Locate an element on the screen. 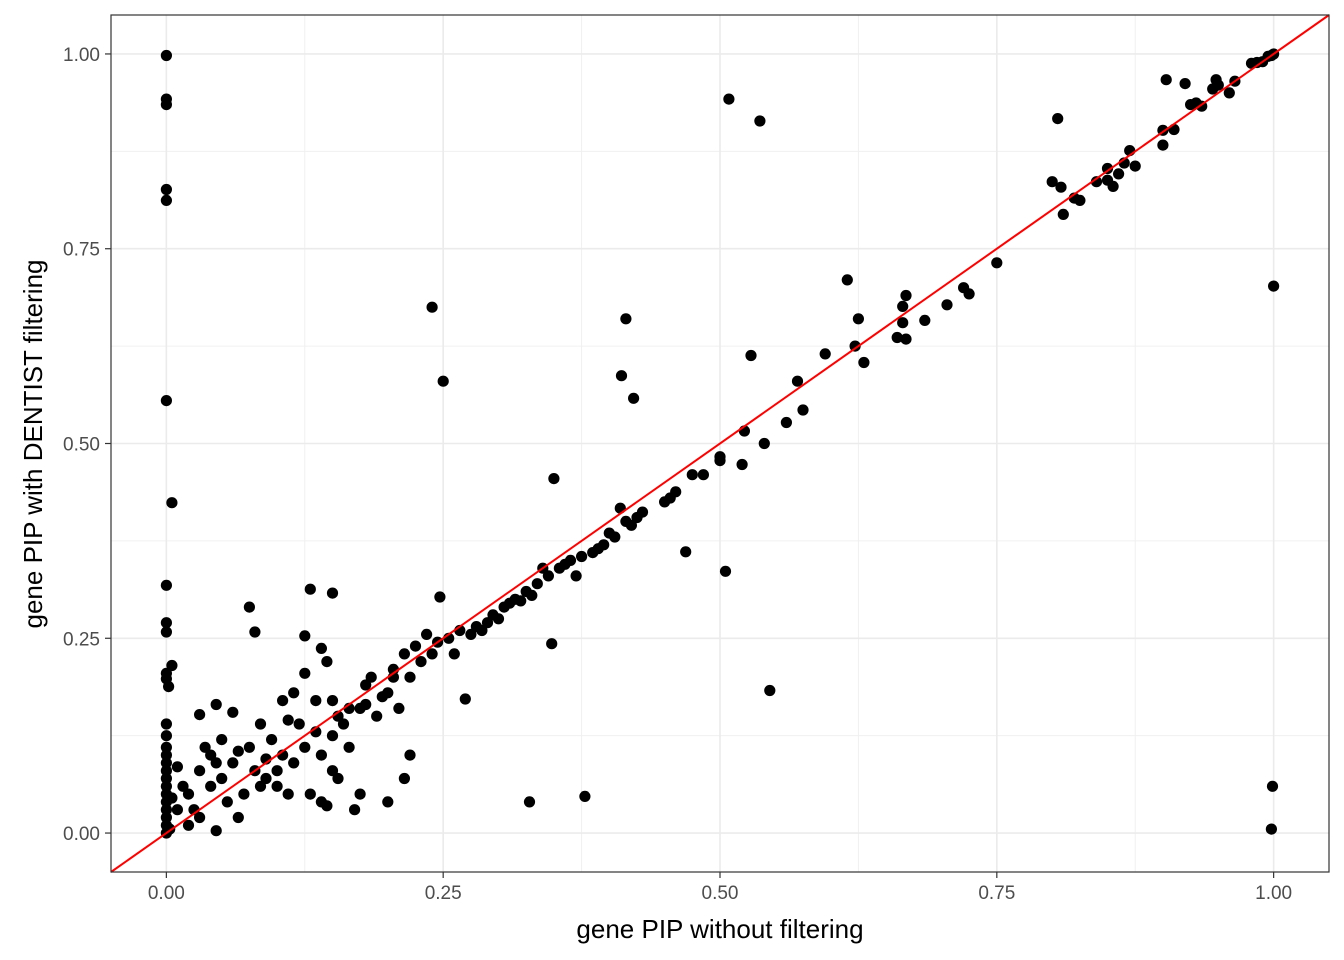  x-tick-label: 0.25 is located at coordinates (443, 893).